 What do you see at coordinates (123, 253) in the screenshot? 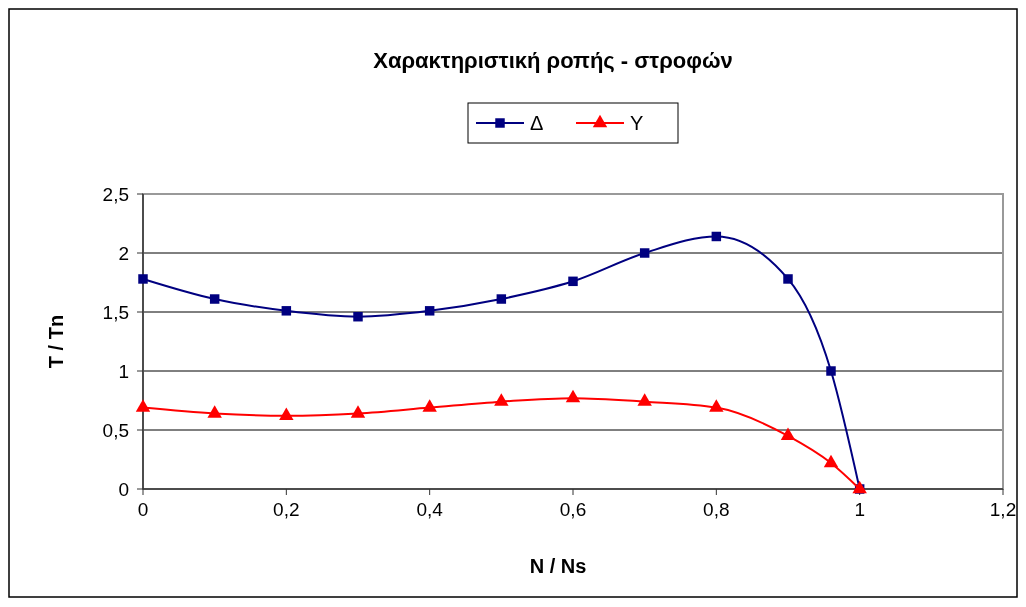
I see `y-tick-label: 2` at bounding box center [123, 253].